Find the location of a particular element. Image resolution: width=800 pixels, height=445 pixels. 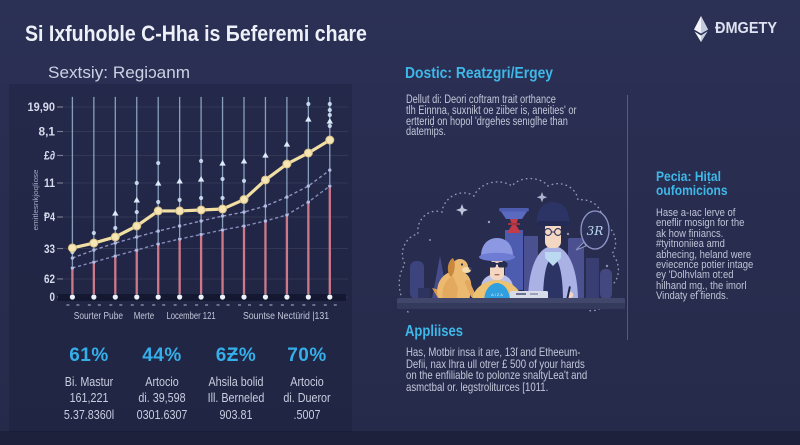

stat-2: 44% Artocio di. 39,598 0301.6307 is located at coordinates (162, 384).